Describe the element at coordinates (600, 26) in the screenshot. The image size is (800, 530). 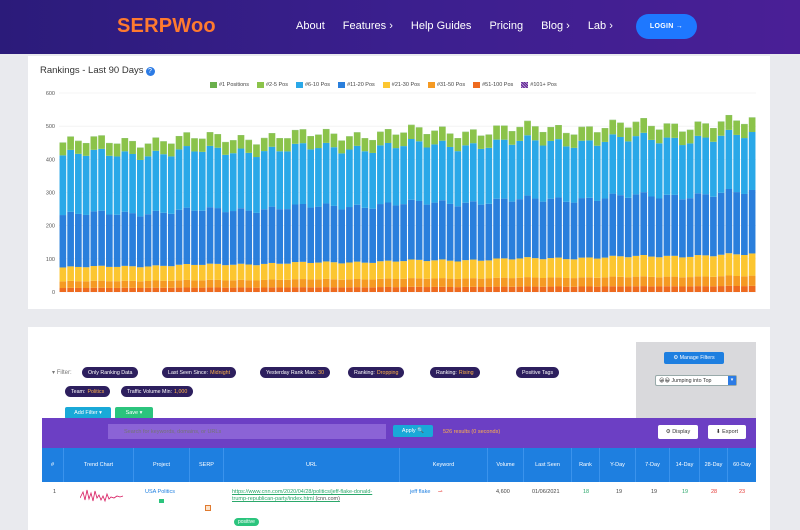
I see `nav-lab: Lab ›` at that location.